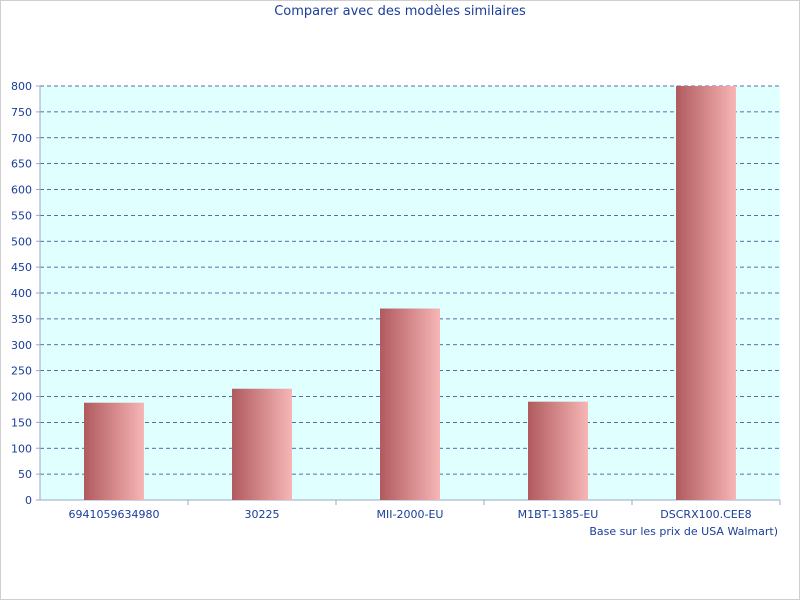  Describe the element at coordinates (21, 241) in the screenshot. I see `y-tick-label: 500` at that location.